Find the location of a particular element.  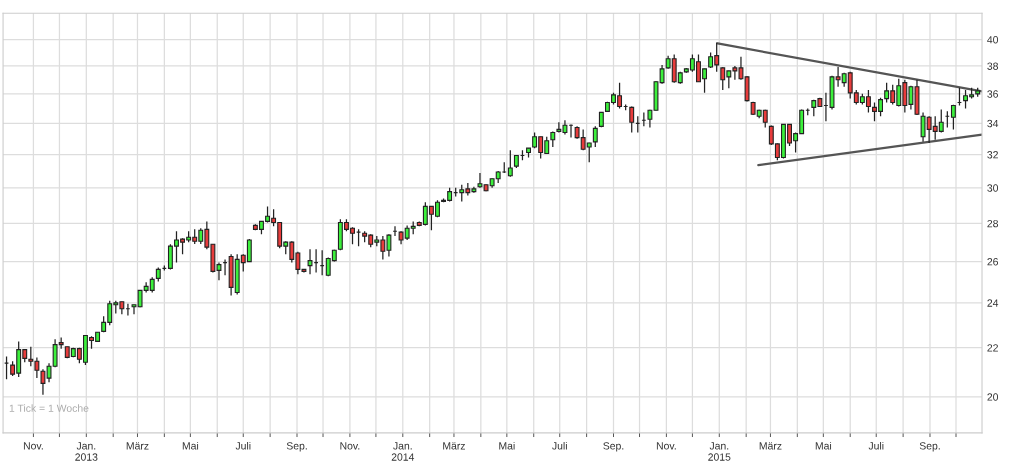

annotation: 1 Tick = 1 Woche is located at coordinates (49, 408).